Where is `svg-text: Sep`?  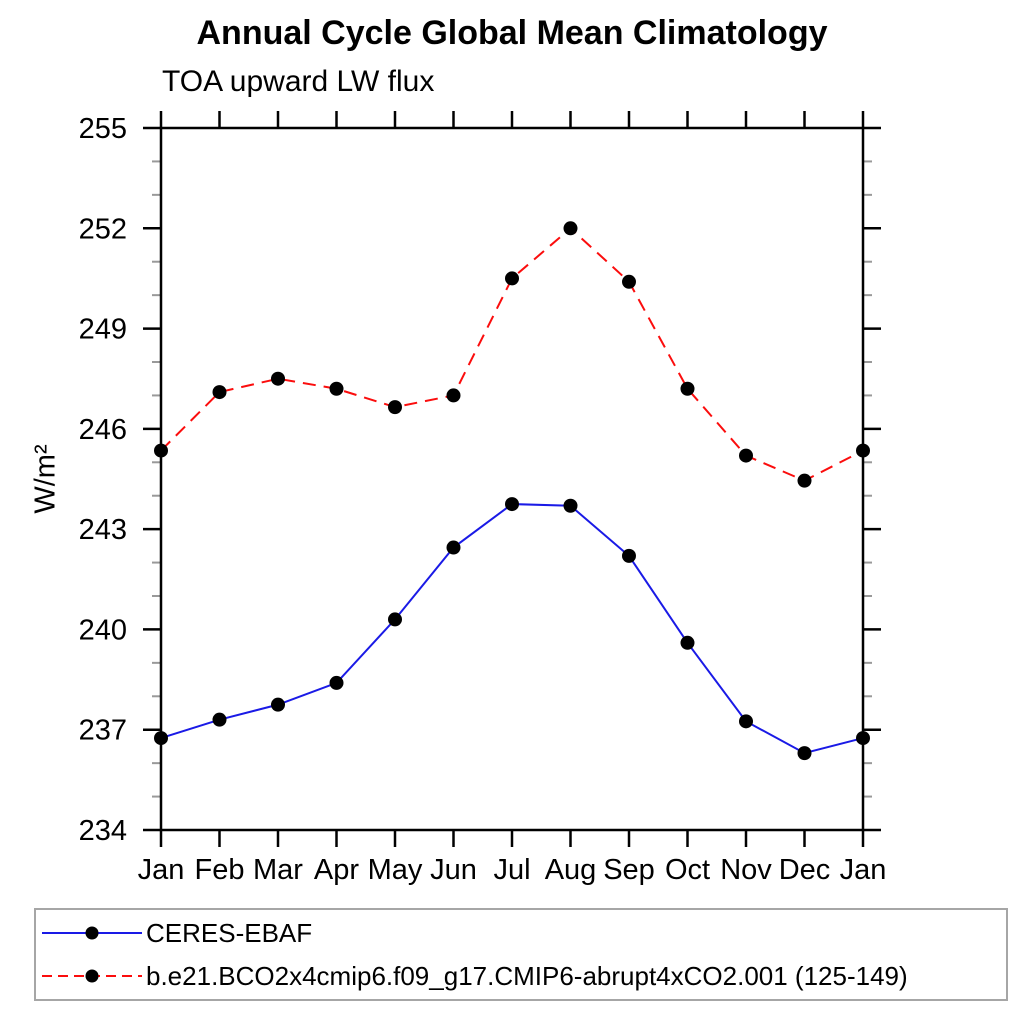 svg-text: Sep is located at coordinates (629, 870).